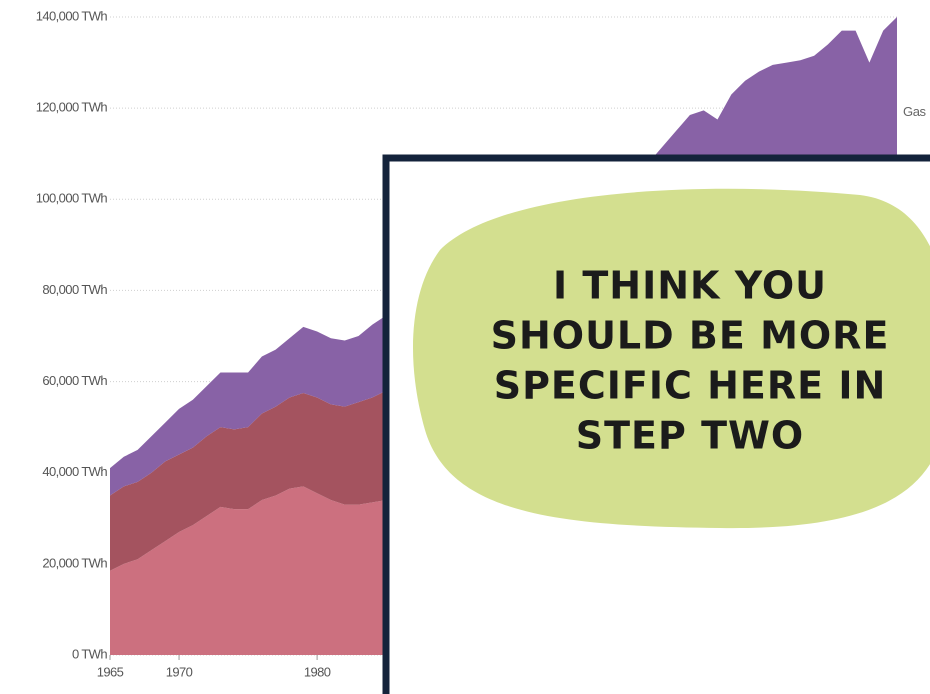  Describe the element at coordinates (74, 380) in the screenshot. I see `y-tick-label: 60,000 TWh` at that location.